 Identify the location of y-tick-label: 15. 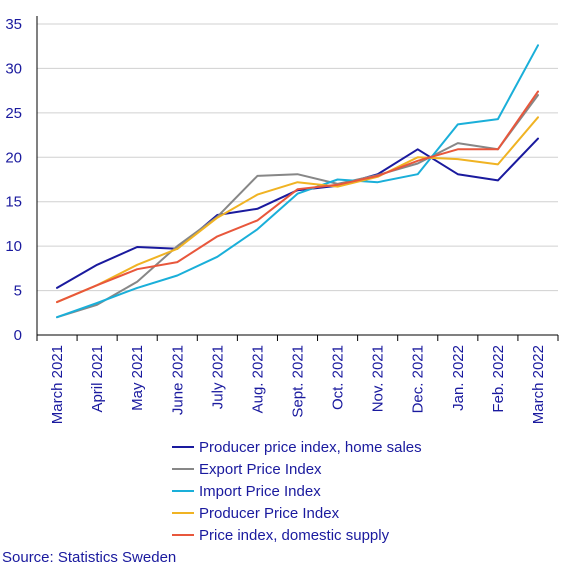
(13, 202).